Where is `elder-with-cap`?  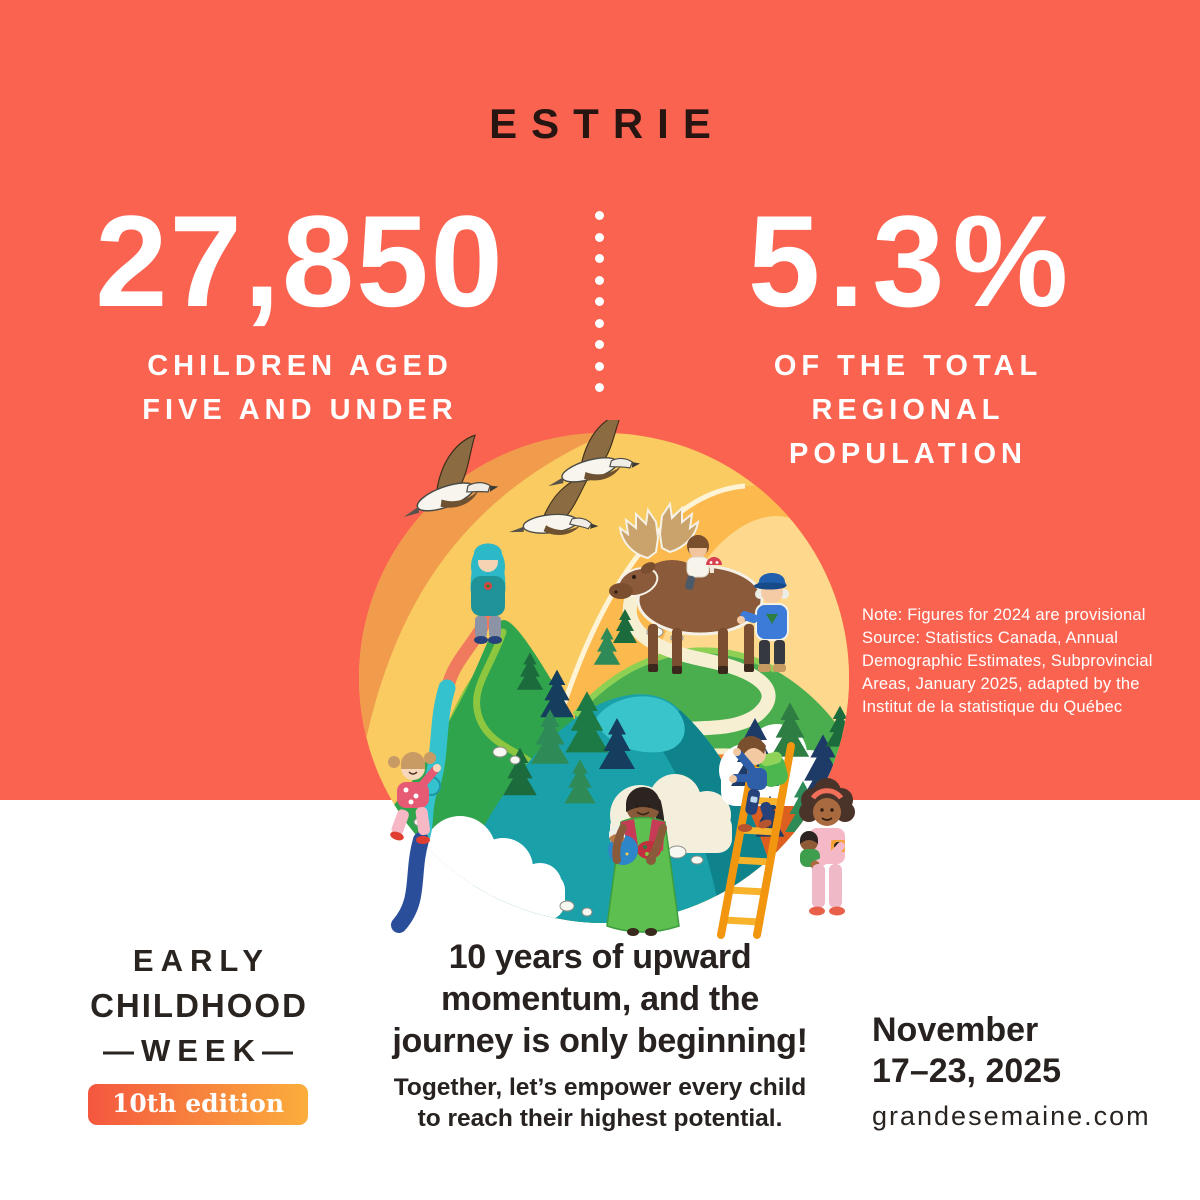
elder-with-cap is located at coordinates (763, 622).